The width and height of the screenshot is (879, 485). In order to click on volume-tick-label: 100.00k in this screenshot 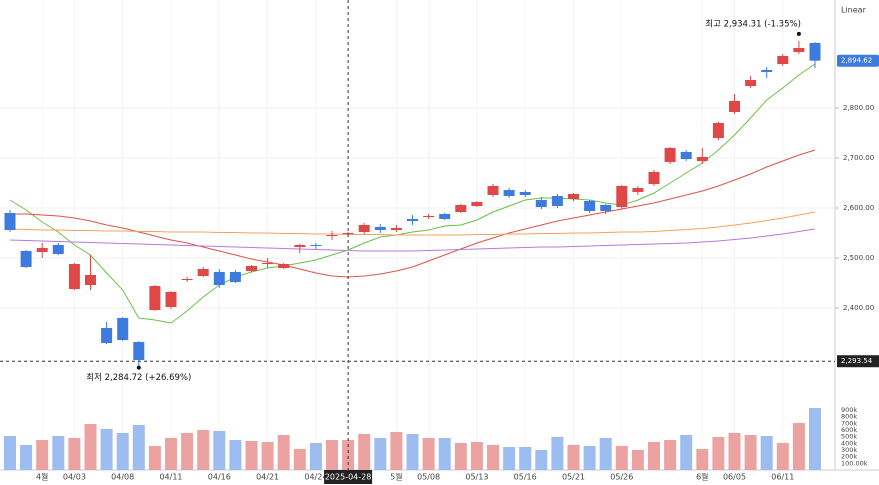, I will do `click(854, 463)`.